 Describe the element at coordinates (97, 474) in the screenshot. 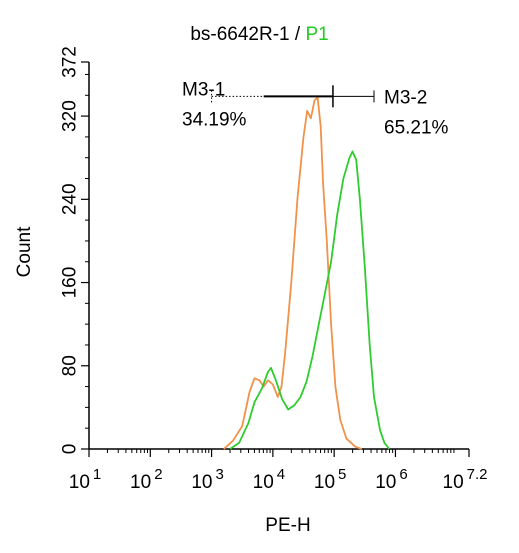

I see `x-tick-exponent: 1` at that location.